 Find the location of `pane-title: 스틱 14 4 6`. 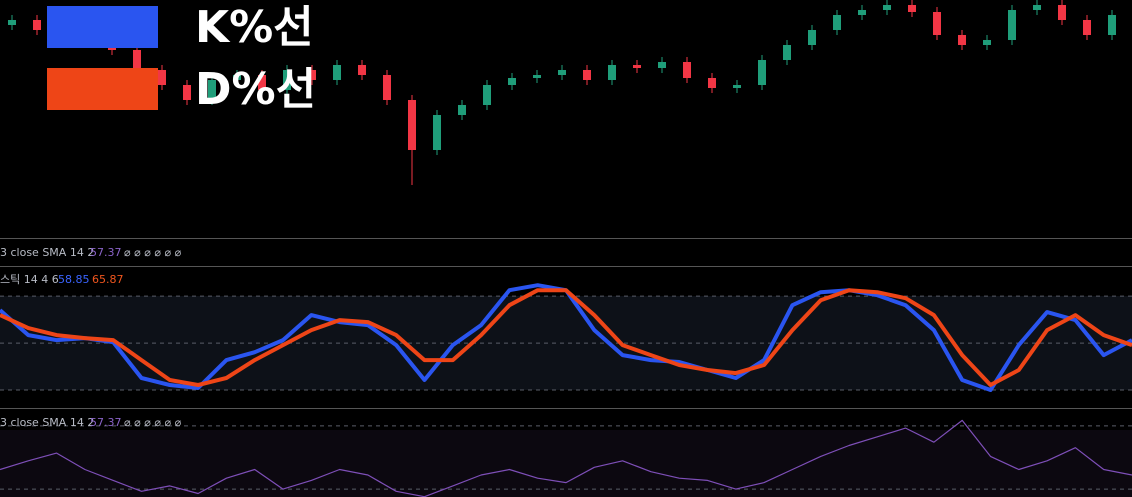

pane-title: 스틱 14 4 6 is located at coordinates (29, 279).